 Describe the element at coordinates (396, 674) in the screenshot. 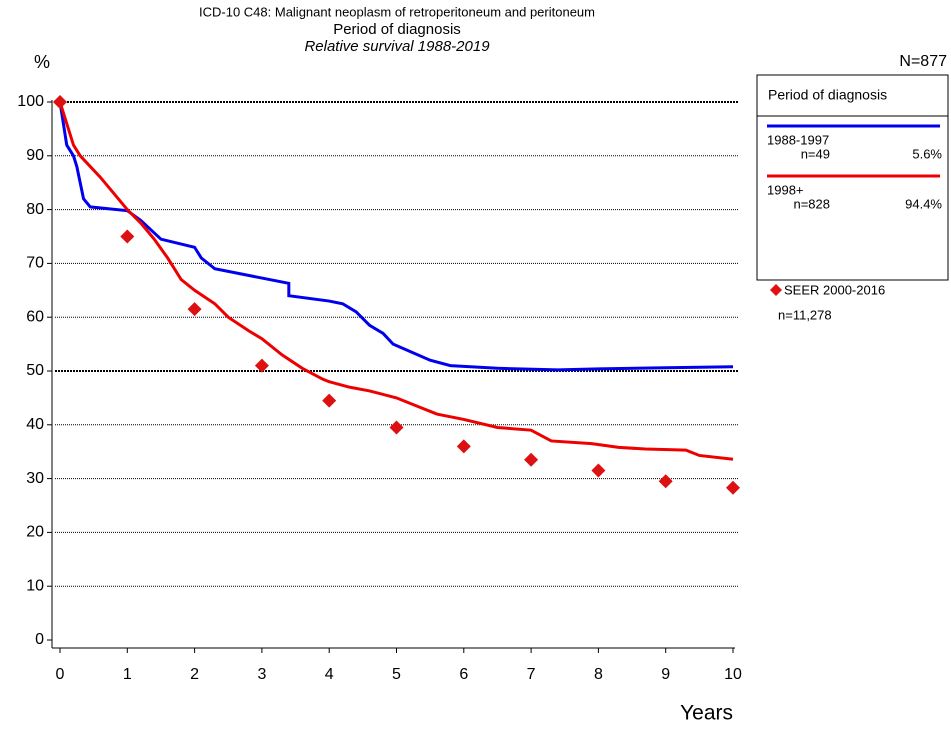

I see `x-tick-label: 5` at that location.